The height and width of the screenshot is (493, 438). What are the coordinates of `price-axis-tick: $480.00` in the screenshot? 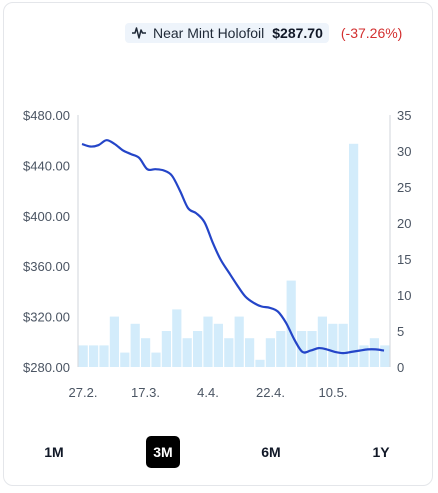 It's located at (46, 115).